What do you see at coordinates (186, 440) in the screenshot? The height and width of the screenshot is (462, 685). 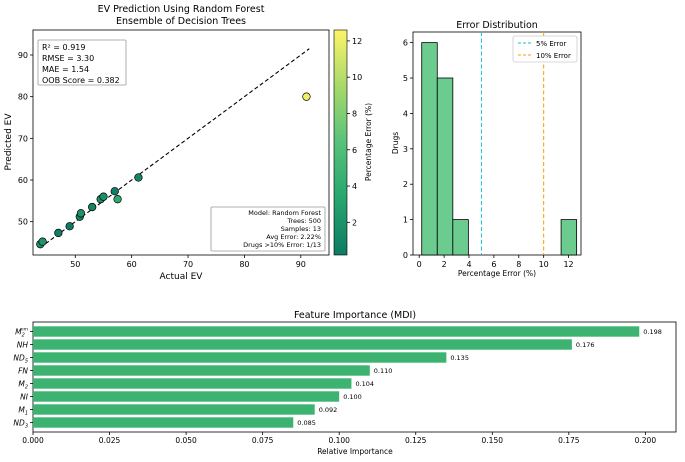 I see `importance-x-tick-label: 0.050` at bounding box center [186, 440].